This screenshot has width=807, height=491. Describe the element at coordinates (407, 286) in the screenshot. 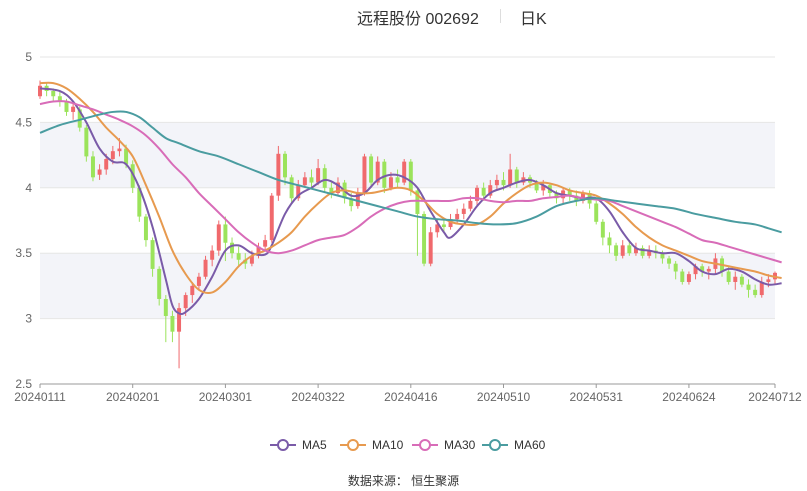

I see `grid-band` at that location.